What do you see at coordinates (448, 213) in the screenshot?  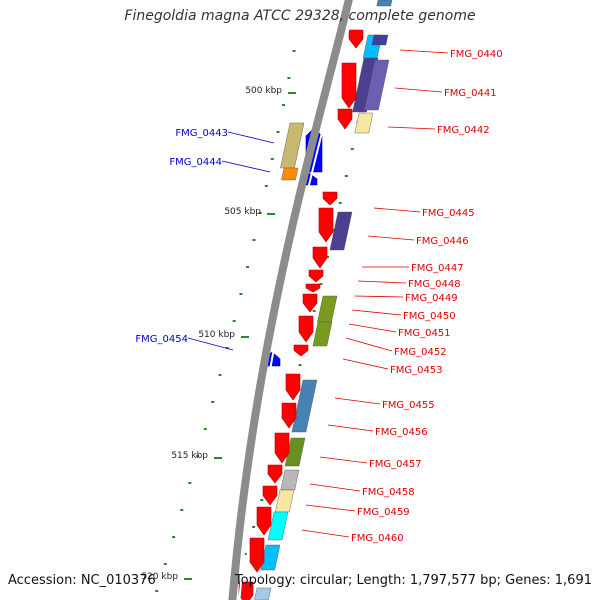 I see `forward-gene-label: FMG_0445` at bounding box center [448, 213].